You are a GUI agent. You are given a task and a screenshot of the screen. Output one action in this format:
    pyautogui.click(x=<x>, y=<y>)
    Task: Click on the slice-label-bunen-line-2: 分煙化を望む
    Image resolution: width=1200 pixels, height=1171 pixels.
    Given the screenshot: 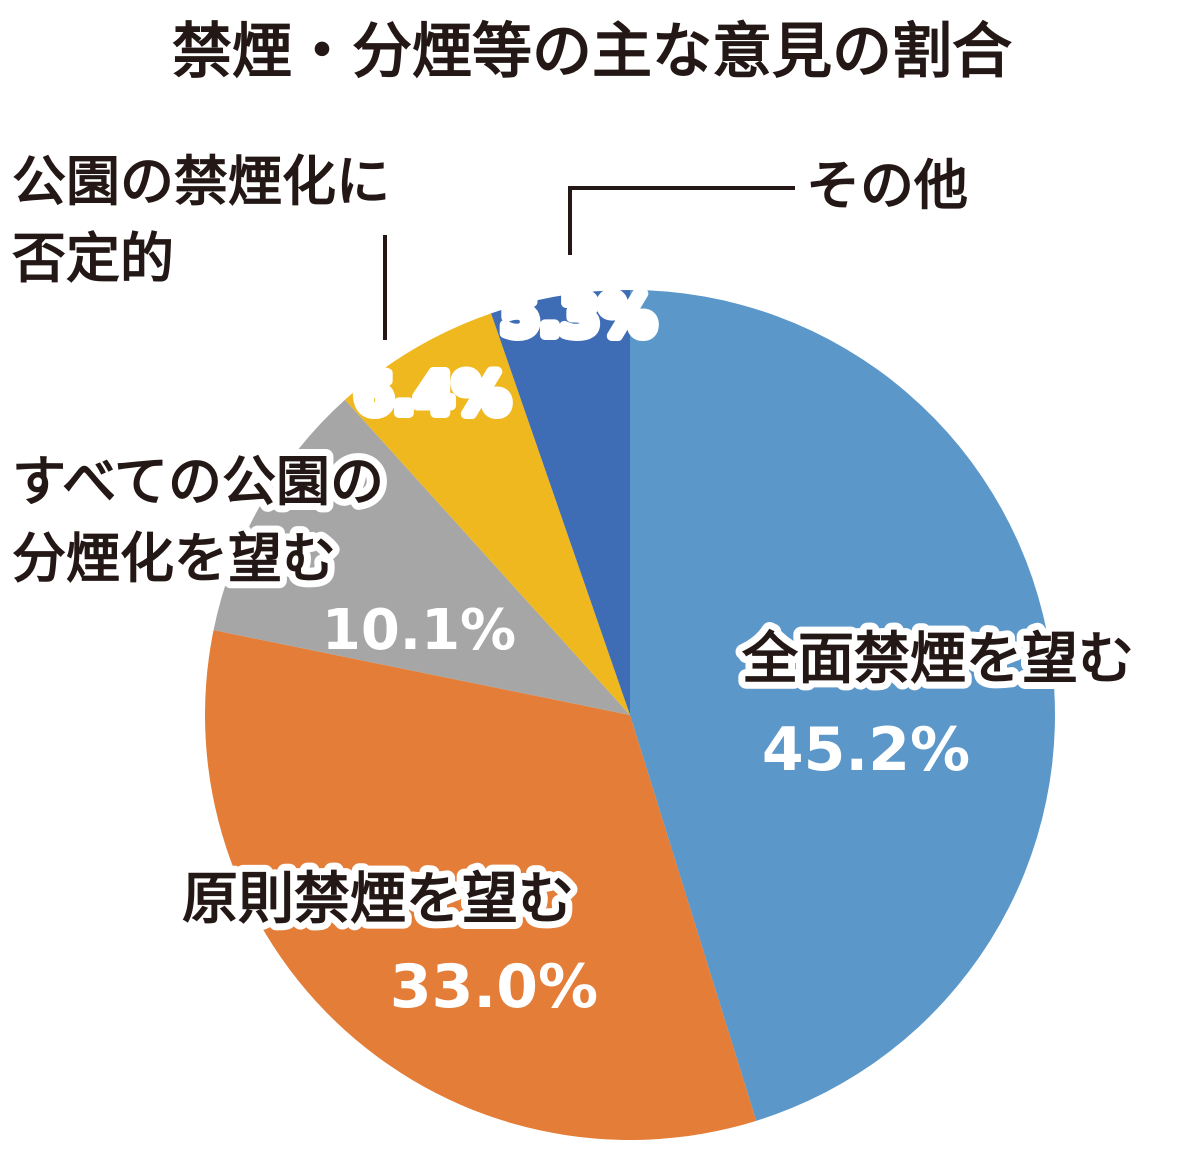 What is the action you would take?
    pyautogui.click(x=174, y=558)
    